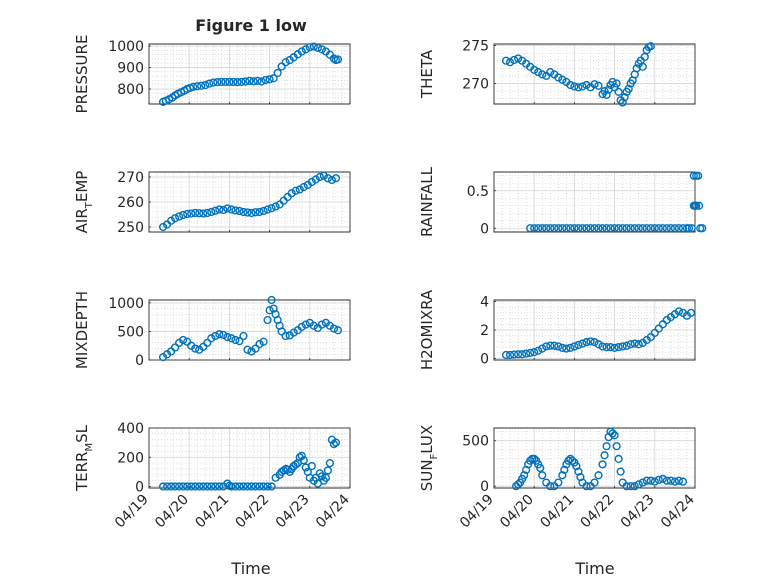 This screenshot has height=583, width=778. Describe the element at coordinates (427, 201) in the screenshot. I see `y-axis-label: RAINFALL` at that location.